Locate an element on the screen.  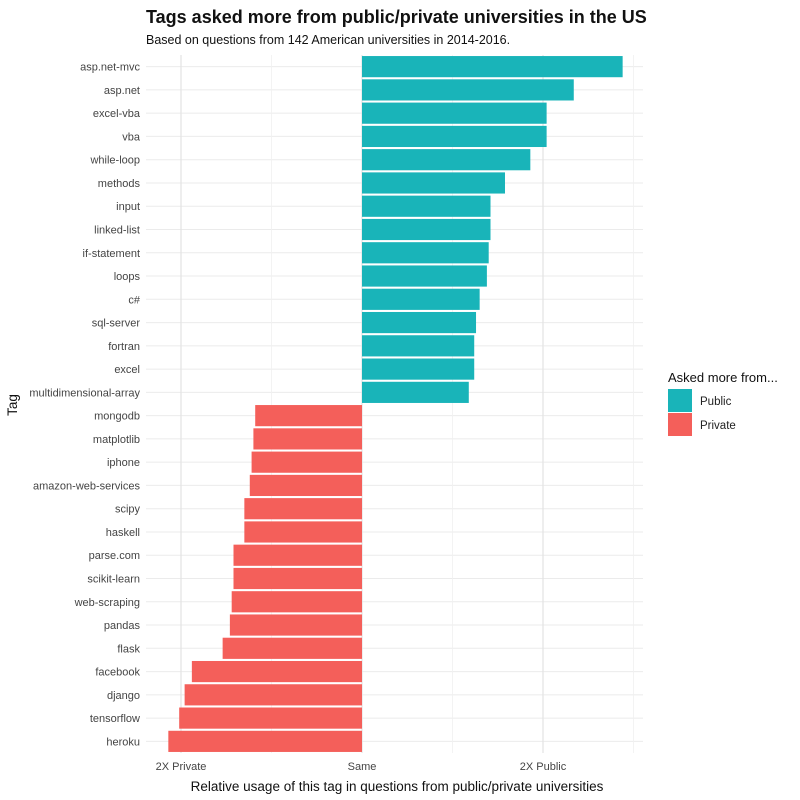
bar-asp-net-mvc is located at coordinates (492, 67).